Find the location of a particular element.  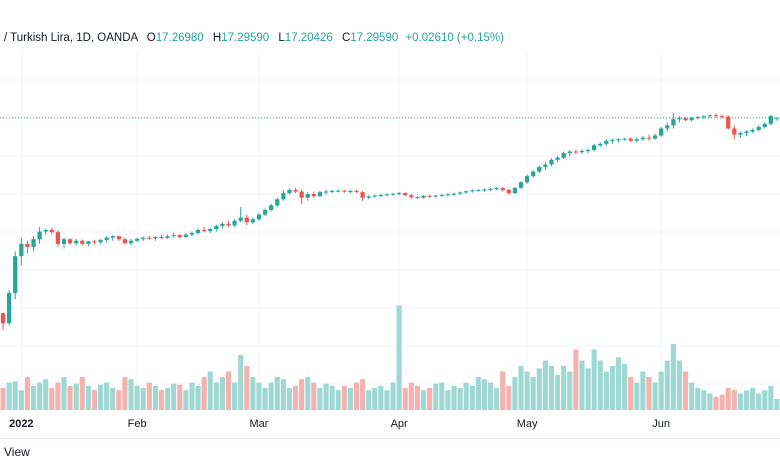

view-link: View is located at coordinates (17, 452).